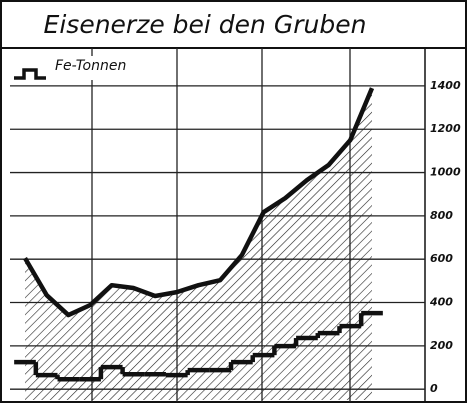 This screenshot has height=403, width=467. Describe the element at coordinates (445, 172) in the screenshot. I see `y-tick-label: 1000` at that location.